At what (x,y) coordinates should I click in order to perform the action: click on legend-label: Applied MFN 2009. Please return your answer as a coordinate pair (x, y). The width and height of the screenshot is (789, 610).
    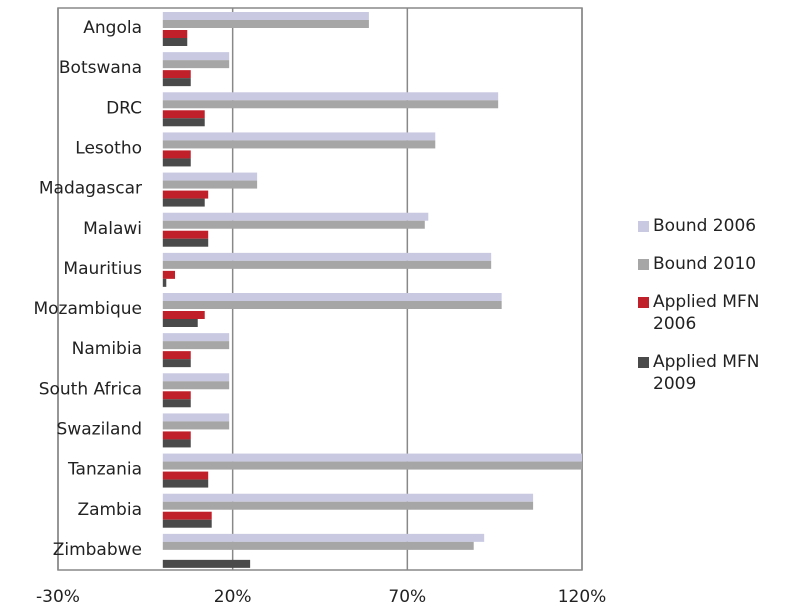
    Looking at the image, I should click on (706, 373).